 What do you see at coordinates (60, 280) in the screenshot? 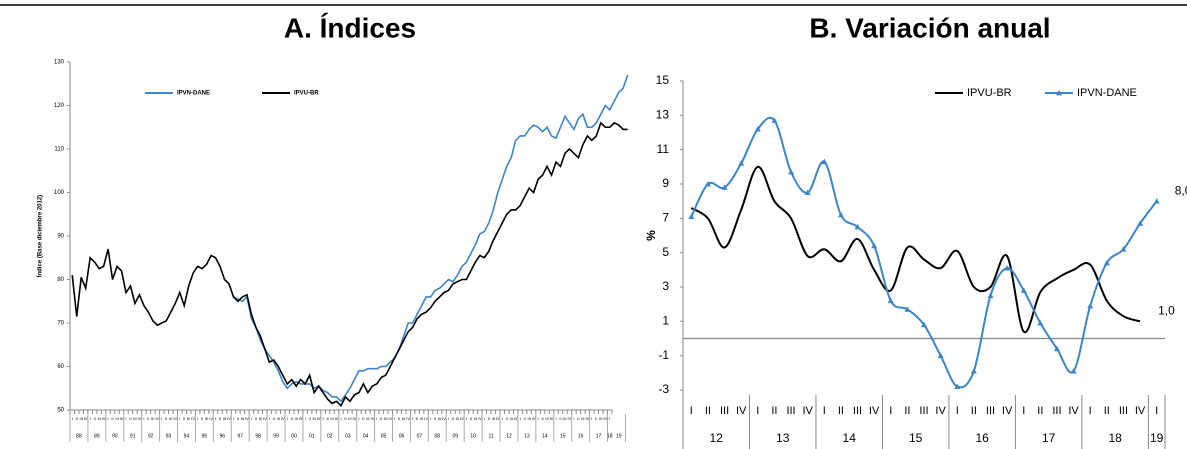
I see `y-tick-label: 80` at bounding box center [60, 280].